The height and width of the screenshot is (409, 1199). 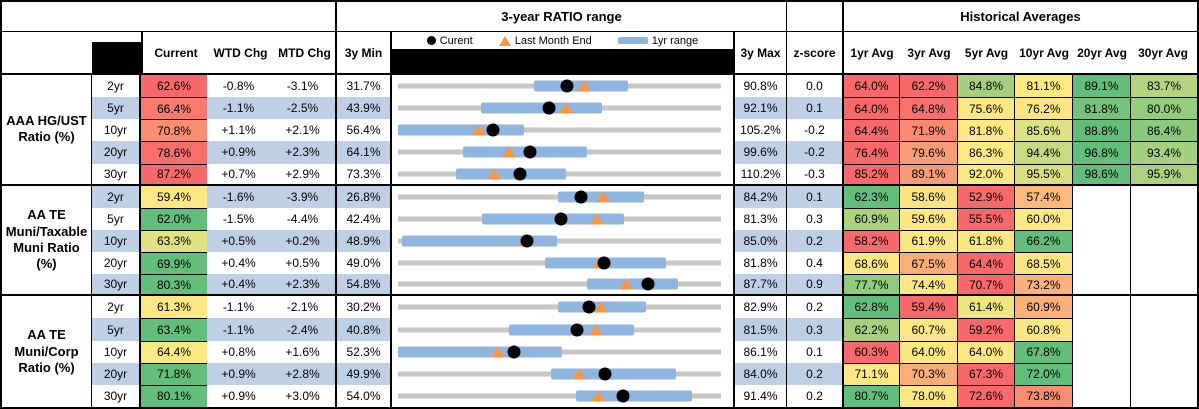 I want to click on label-column-header, so click(x=47, y=53).